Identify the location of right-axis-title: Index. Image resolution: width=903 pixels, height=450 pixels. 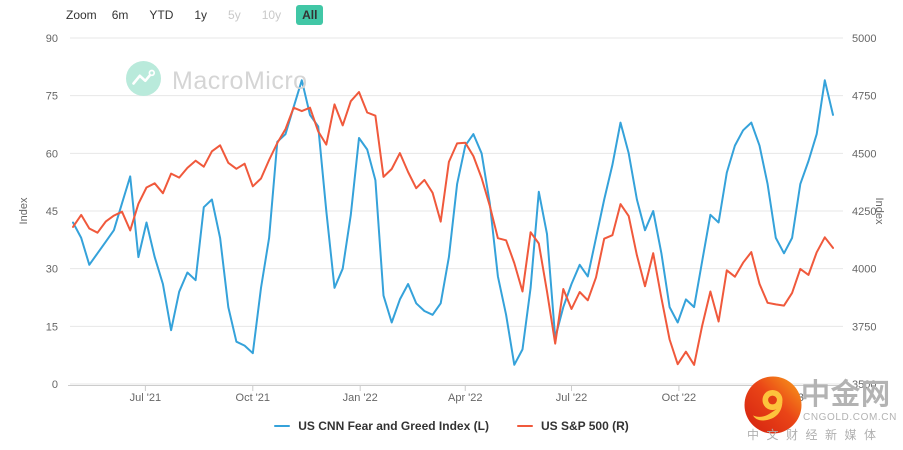
(879, 211).